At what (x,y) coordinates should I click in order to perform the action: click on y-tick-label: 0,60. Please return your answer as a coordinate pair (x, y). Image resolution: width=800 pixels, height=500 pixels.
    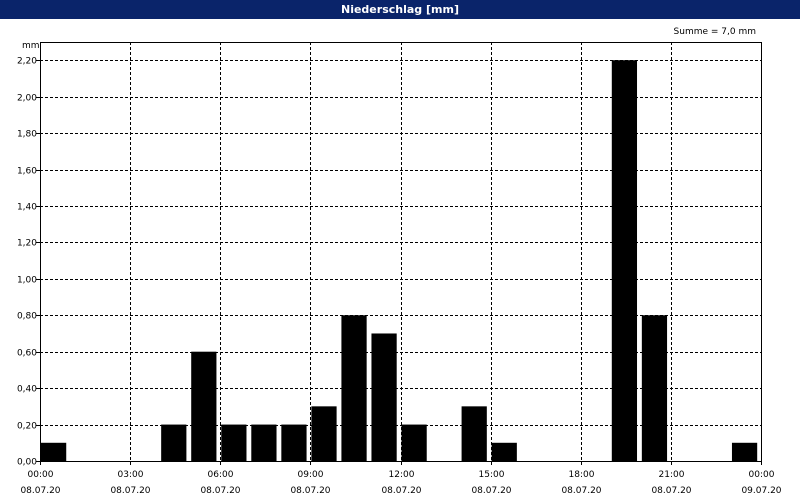
    Looking at the image, I should click on (27, 354).